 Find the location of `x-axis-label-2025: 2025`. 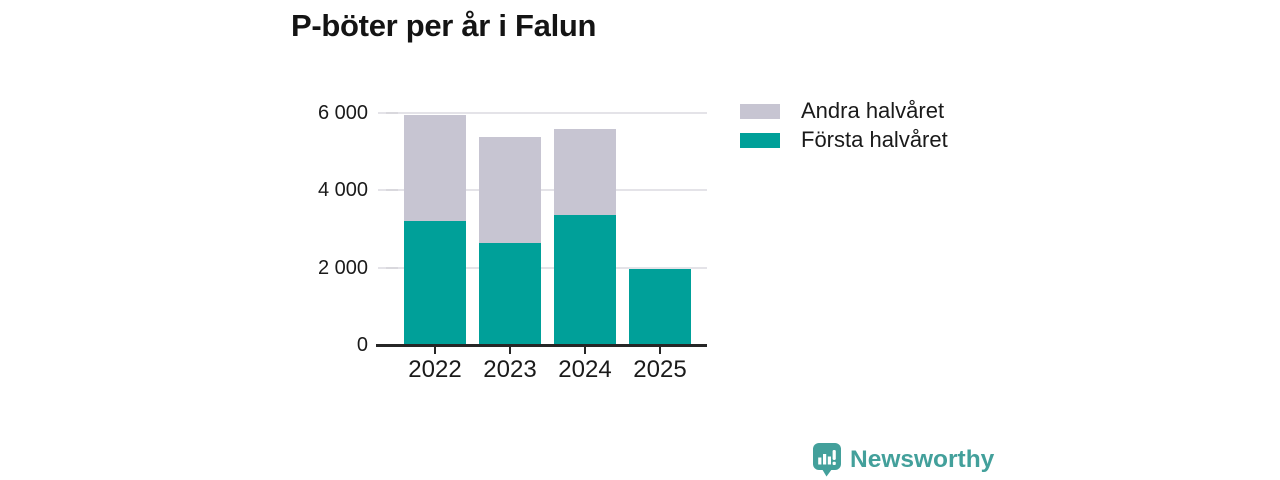

x-axis-label-2025: 2025 is located at coordinates (660, 369).